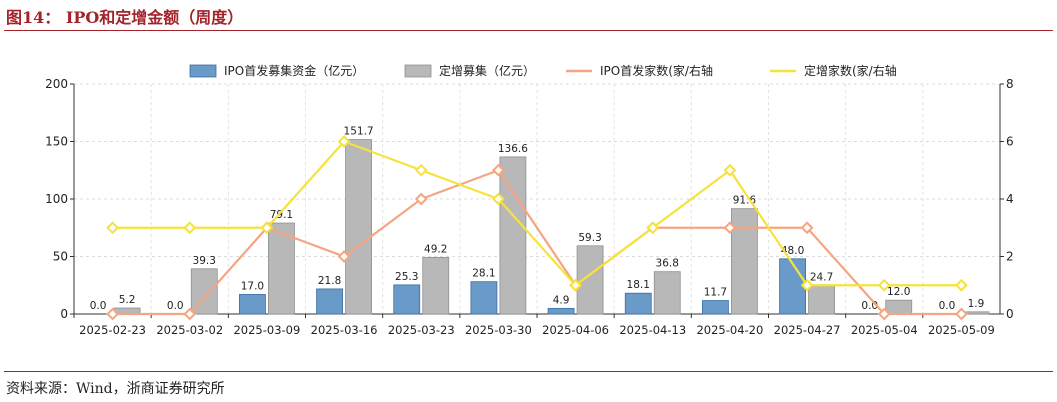 Image resolution: width=1057 pixels, height=402 pixels. Describe the element at coordinates (483, 274) in the screenshot. I see `bar-data-label: 28.1` at that location.